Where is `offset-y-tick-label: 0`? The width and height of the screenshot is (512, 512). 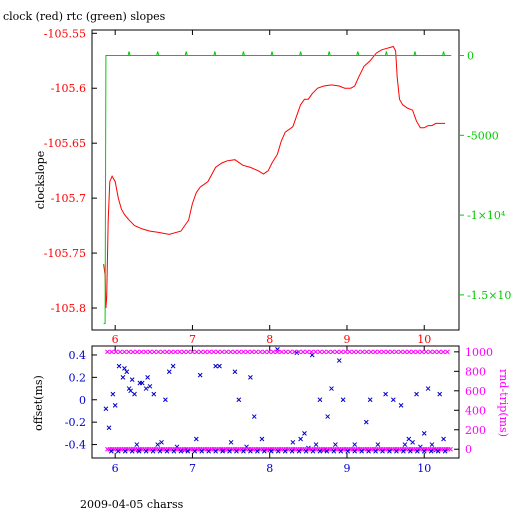
offset-y-tick-label: 0 is located at coordinates (82, 400).